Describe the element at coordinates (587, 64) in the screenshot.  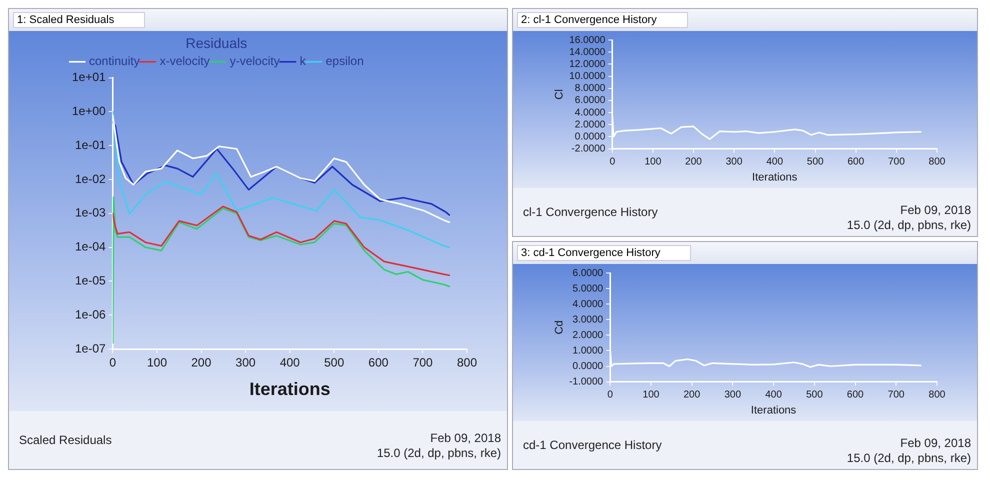
I see `y-tick-label: 12.0000` at that location.